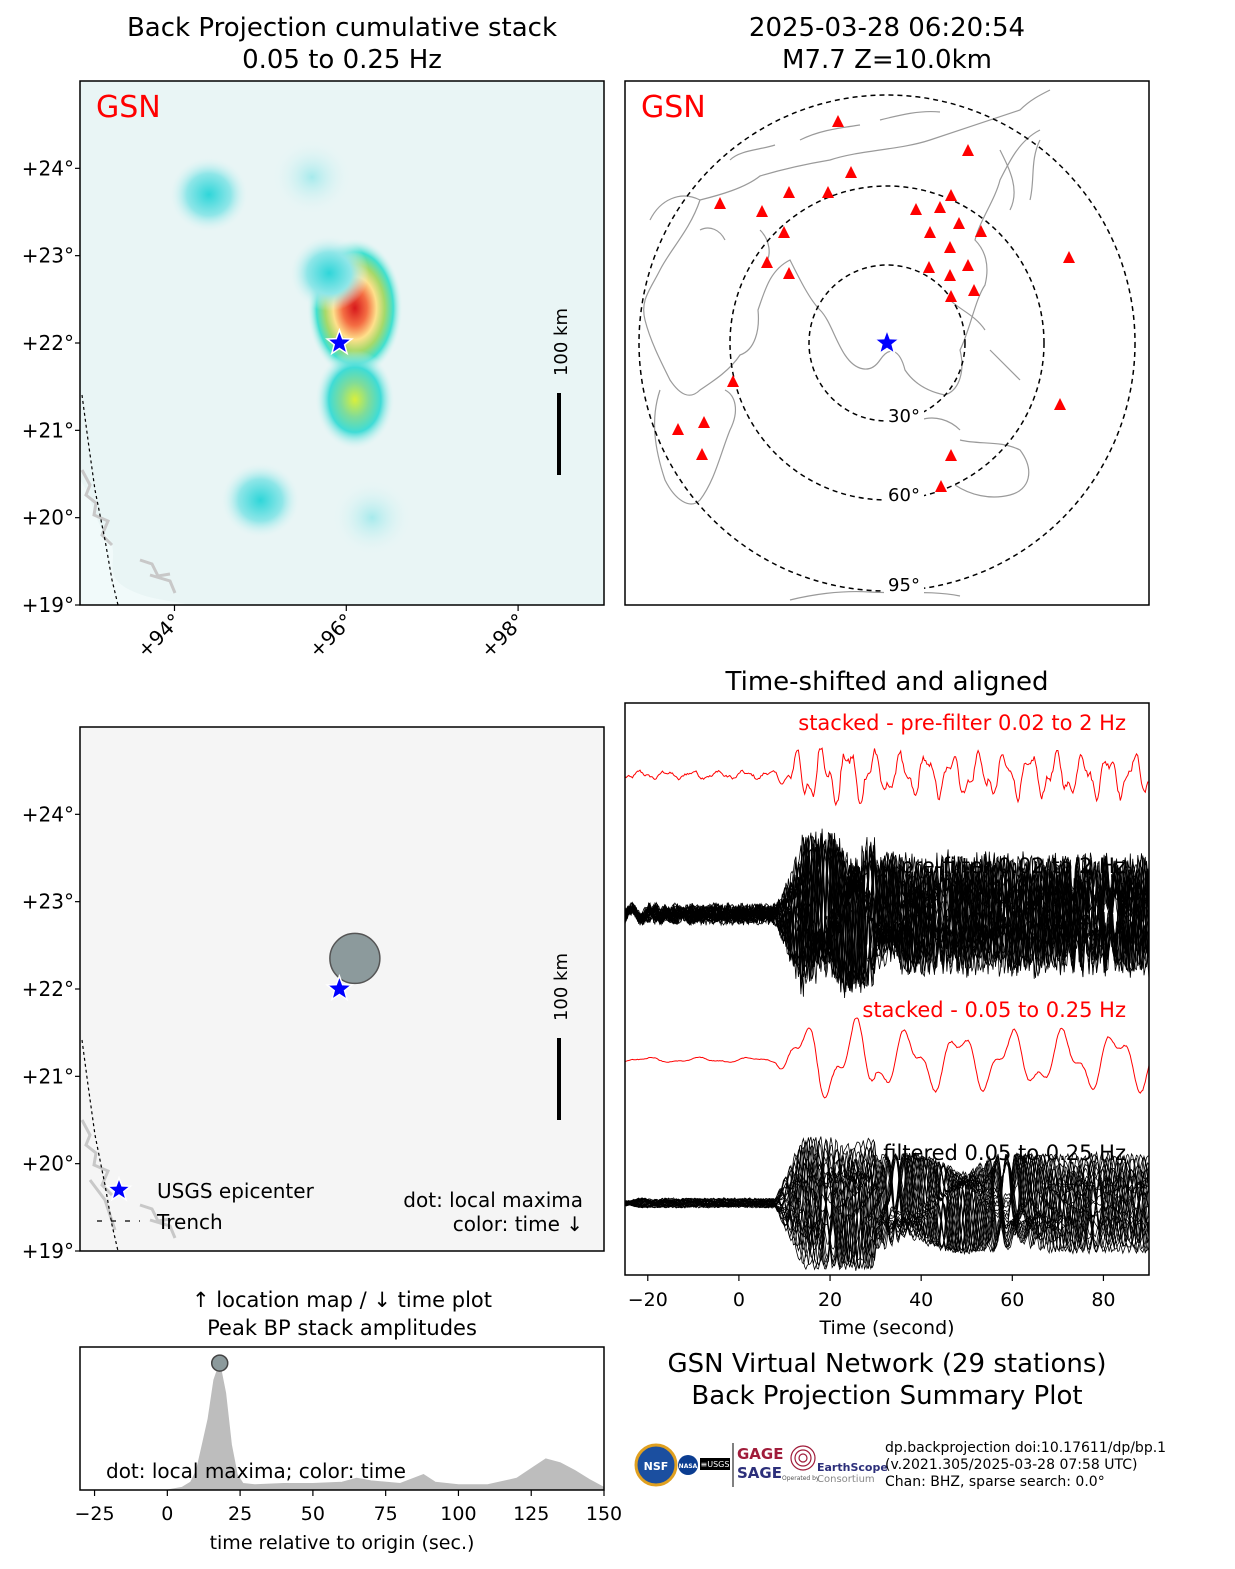 This screenshot has height=1569, width=1235. What do you see at coordinates (673, 107) in the screenshot?
I see `map-network-label: GSN` at bounding box center [673, 107].